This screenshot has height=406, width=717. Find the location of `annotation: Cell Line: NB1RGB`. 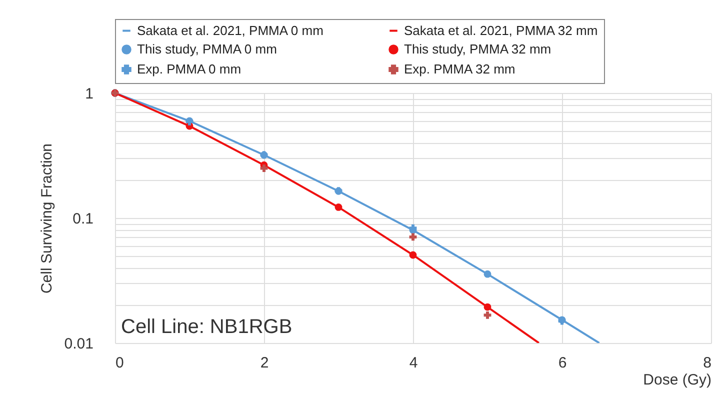

annotation: Cell Line: NB1RGB is located at coordinates (206, 327).